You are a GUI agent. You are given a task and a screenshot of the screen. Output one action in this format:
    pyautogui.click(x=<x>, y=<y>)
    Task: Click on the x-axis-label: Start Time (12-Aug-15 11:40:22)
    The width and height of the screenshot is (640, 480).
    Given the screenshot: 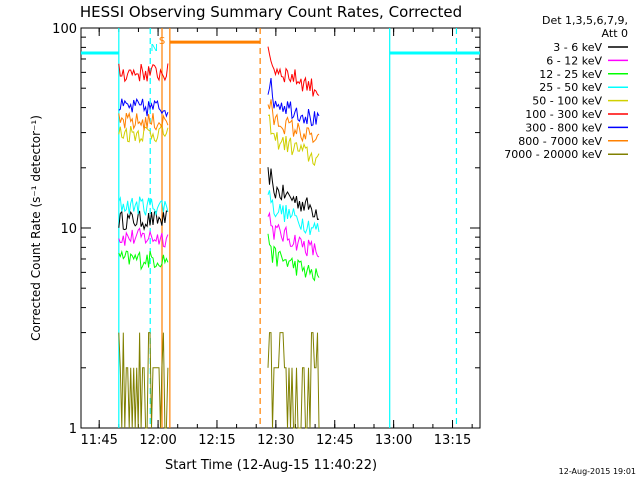 What is the action you would take?
    pyautogui.click(x=271, y=465)
    